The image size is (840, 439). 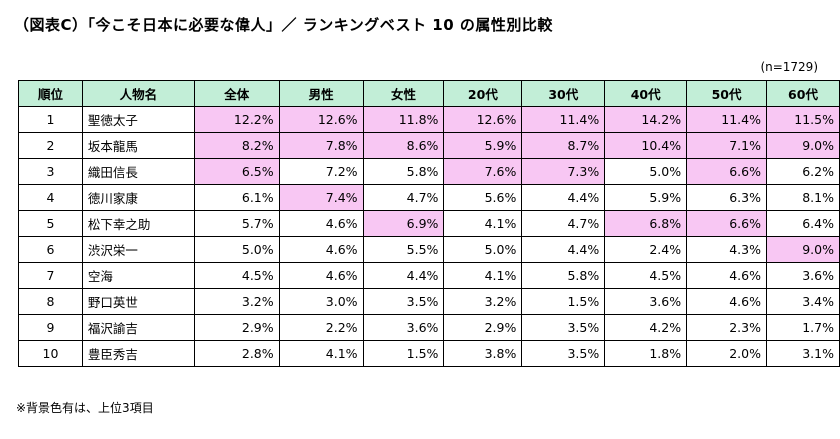 What do you see at coordinates (726, 353) in the screenshot?
I see `value-cell: 2.0%` at bounding box center [726, 353].